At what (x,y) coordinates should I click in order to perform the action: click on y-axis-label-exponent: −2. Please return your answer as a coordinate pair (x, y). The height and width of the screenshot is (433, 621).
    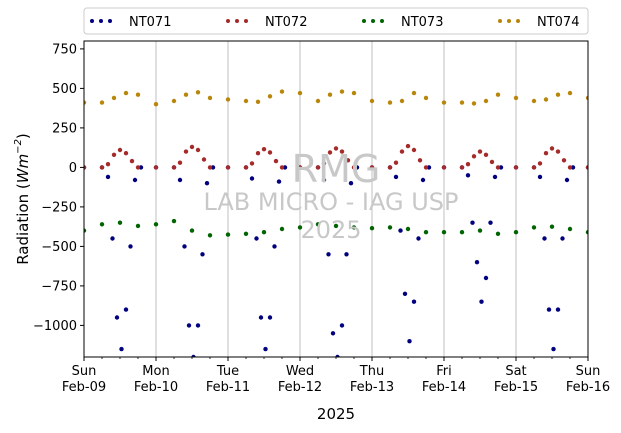
    Looking at the image, I should click on (18, 146).